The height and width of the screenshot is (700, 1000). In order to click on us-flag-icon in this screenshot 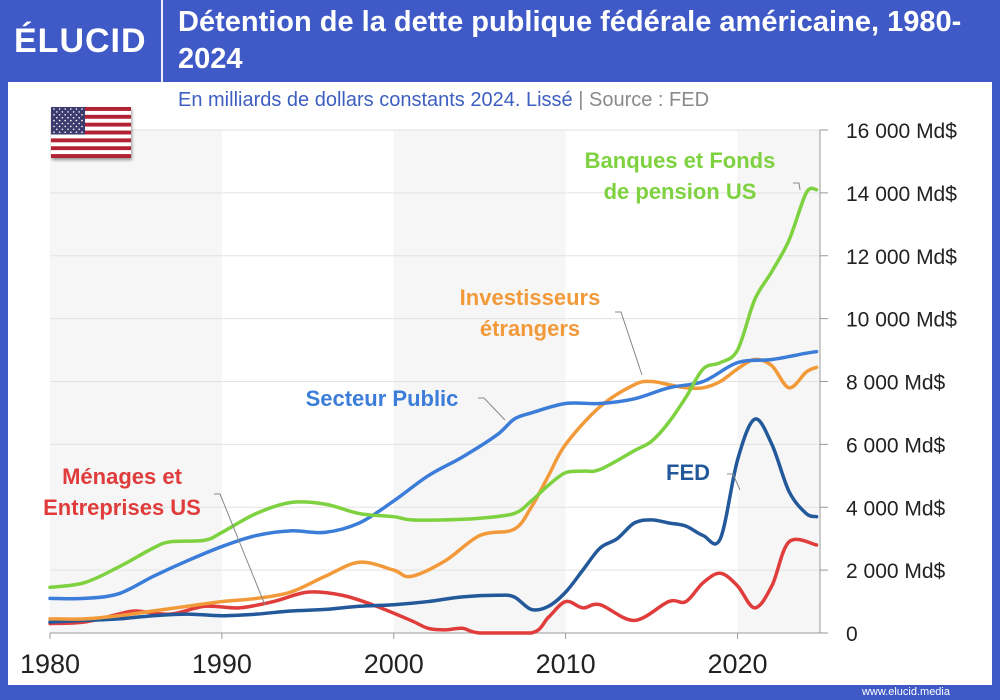, I will do `click(91, 132)`.